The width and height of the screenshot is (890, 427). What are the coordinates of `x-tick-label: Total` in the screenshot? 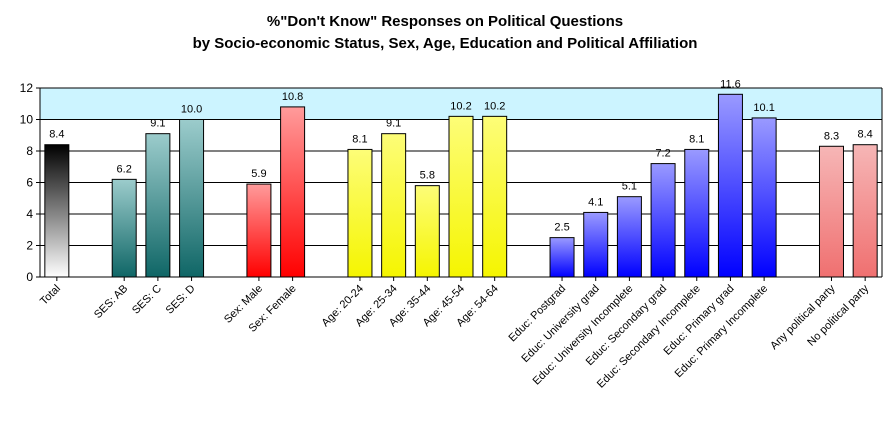 It's located at (50, 295).